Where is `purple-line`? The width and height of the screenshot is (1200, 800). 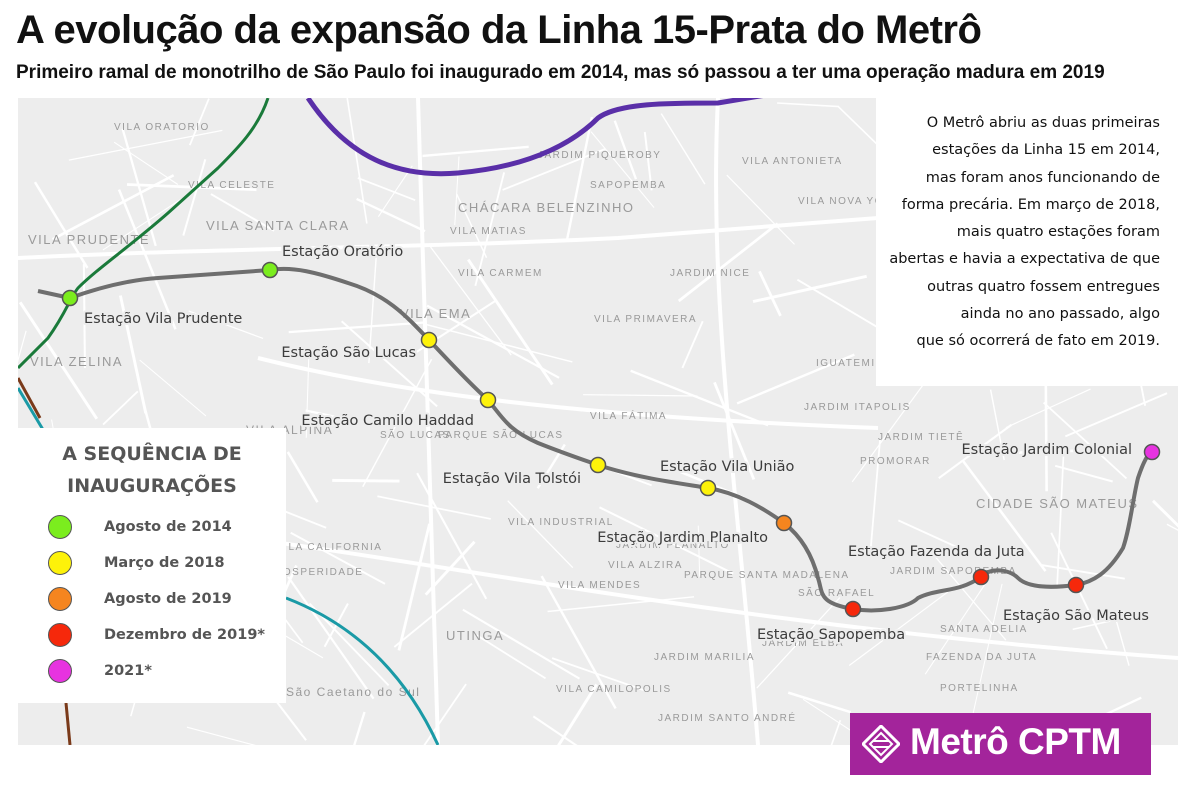 purple-line is located at coordinates (534, 137).